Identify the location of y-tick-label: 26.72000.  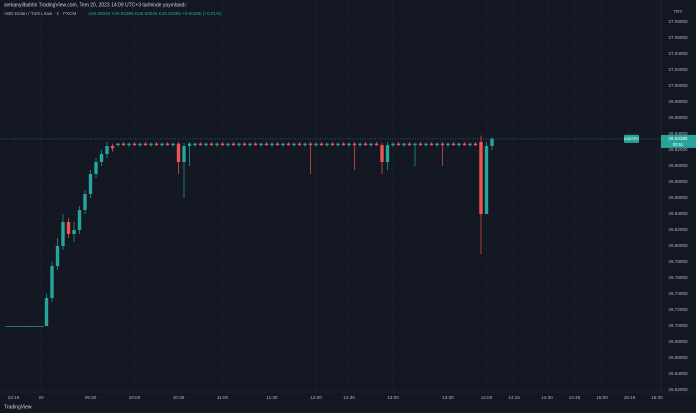
(678, 309).